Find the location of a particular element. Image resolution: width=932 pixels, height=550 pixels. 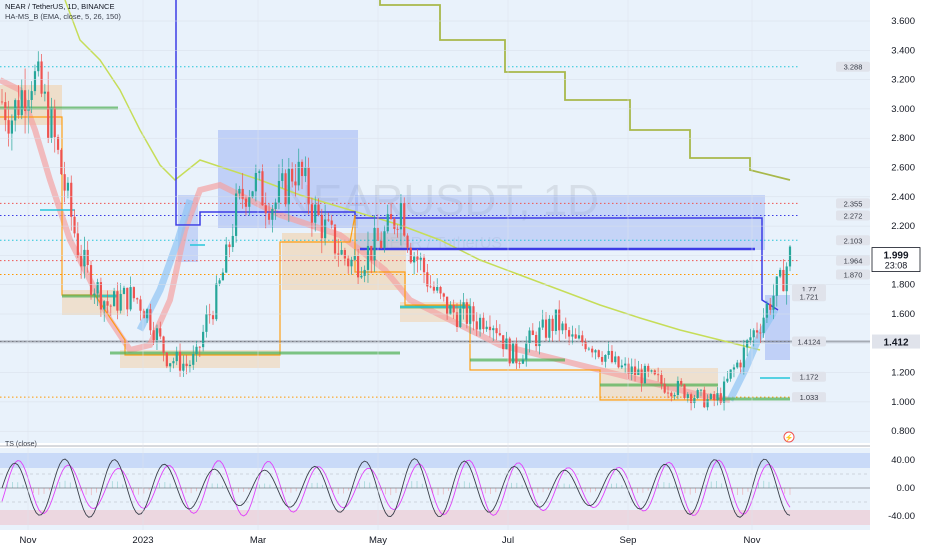

indicator-title: HA-MS_B (EMA, close, 5, 26, 150) is located at coordinates (63, 16).